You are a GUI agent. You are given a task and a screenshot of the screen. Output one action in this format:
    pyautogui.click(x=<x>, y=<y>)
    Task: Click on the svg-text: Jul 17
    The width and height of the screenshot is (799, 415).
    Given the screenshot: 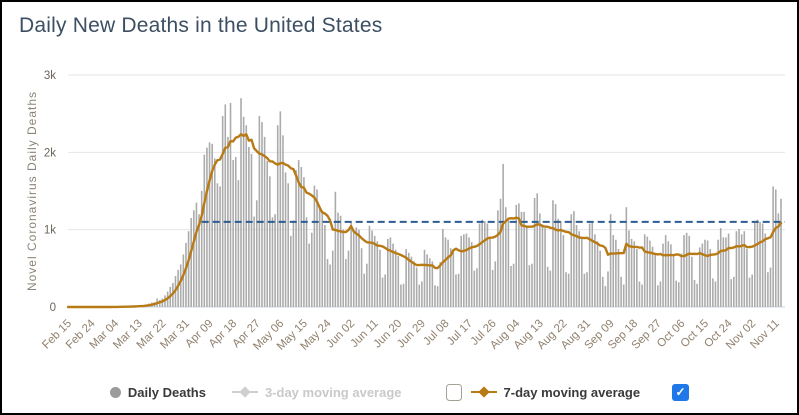 What is the action you would take?
    pyautogui.click(x=460, y=333)
    